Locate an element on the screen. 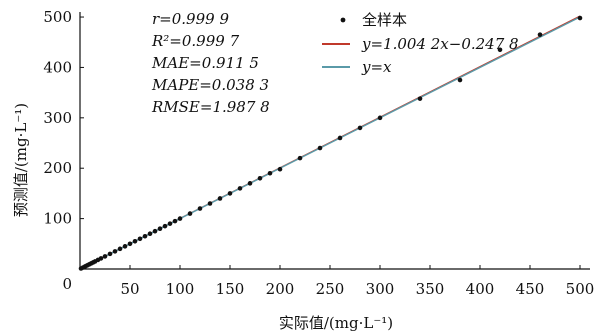 The height and width of the screenshot is (336, 606). legend-label-samples: 全样本 is located at coordinates (384, 20).